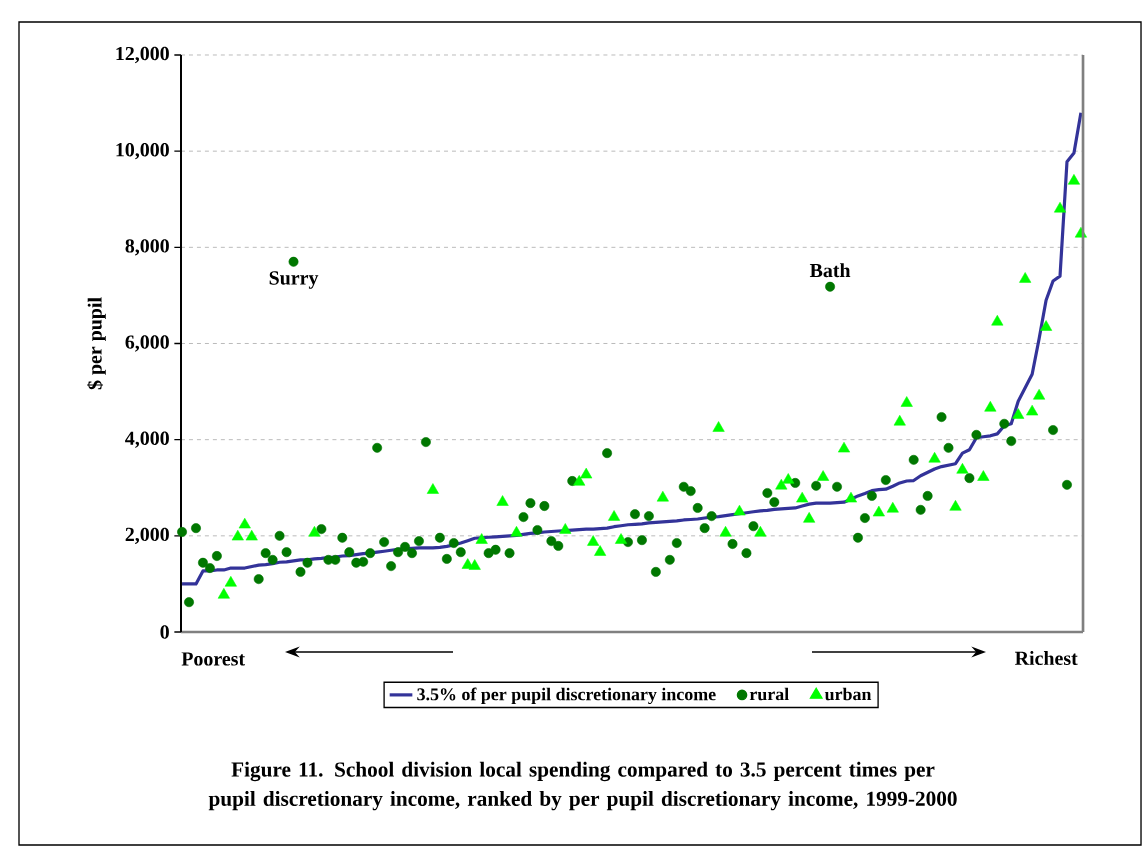 Image resolution: width=1145 pixels, height=849 pixels. What do you see at coordinates (566, 696) in the screenshot?
I see `legend-label: 3.5% of per pupil discretionary income` at bounding box center [566, 696].